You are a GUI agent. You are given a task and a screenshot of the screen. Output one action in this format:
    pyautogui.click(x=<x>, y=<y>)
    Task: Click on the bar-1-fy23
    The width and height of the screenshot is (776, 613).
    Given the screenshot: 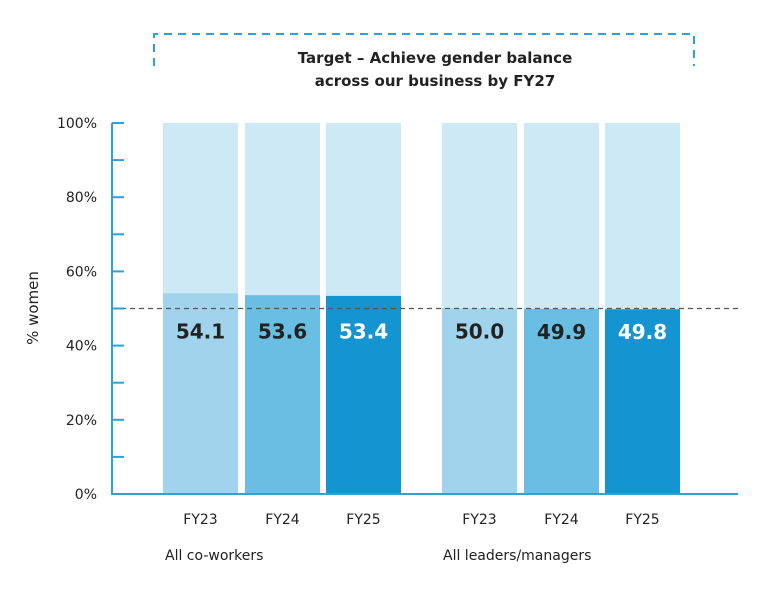 What is the action you would take?
    pyautogui.click(x=479, y=401)
    